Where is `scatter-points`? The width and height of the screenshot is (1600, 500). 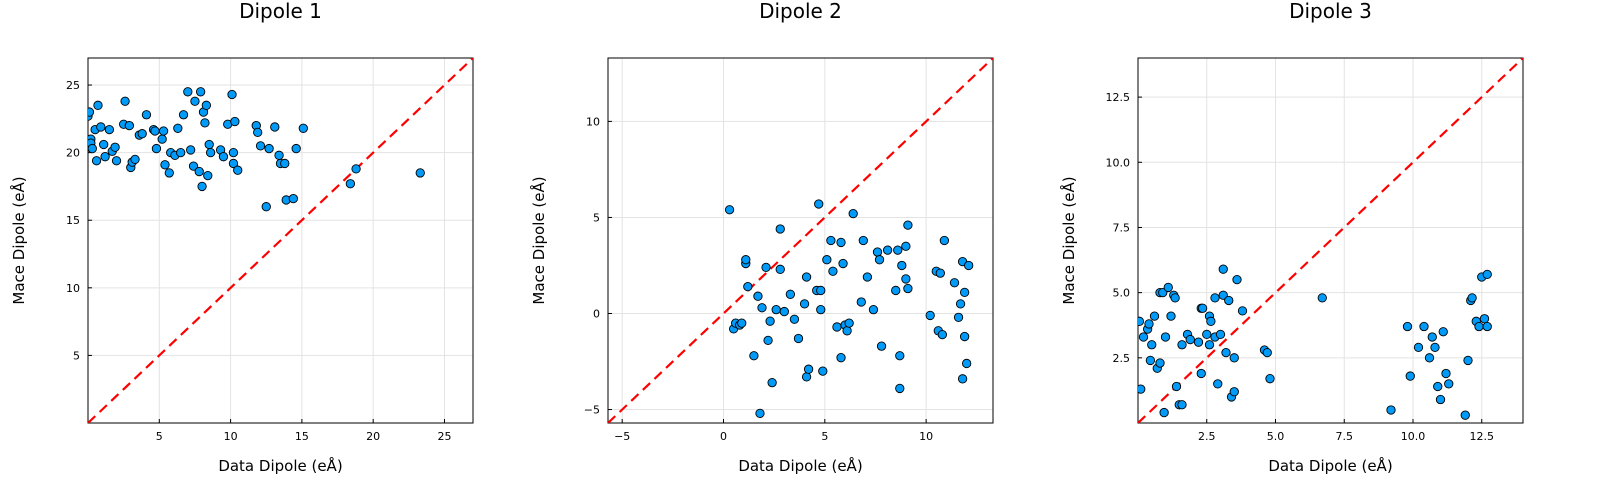 scatter-points is located at coordinates (256, 149).